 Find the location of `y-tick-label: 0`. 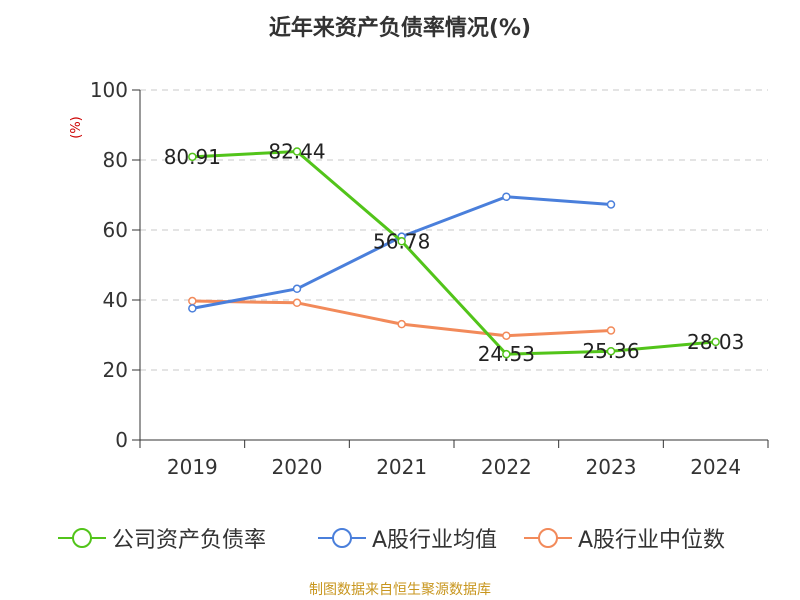

y-tick-label: 0 is located at coordinates (121, 440).